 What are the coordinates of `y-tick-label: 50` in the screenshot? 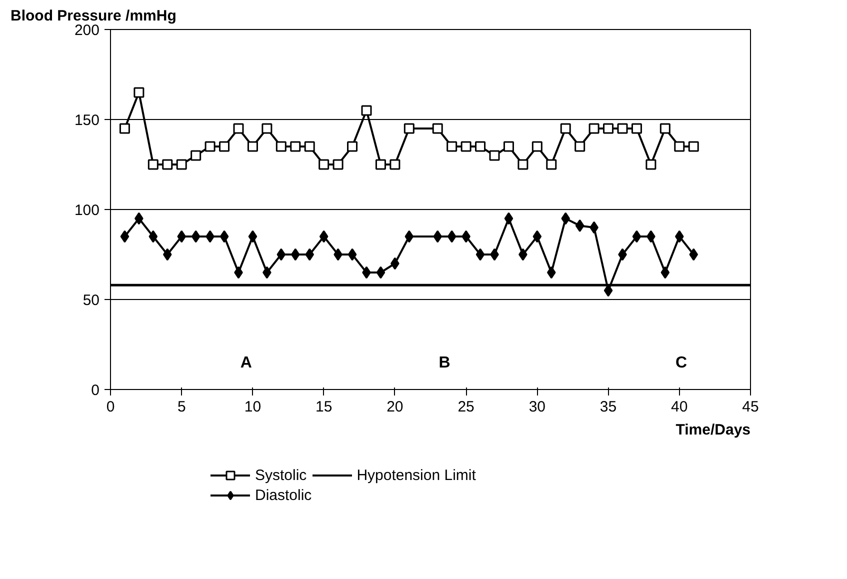 It's located at (91, 300).